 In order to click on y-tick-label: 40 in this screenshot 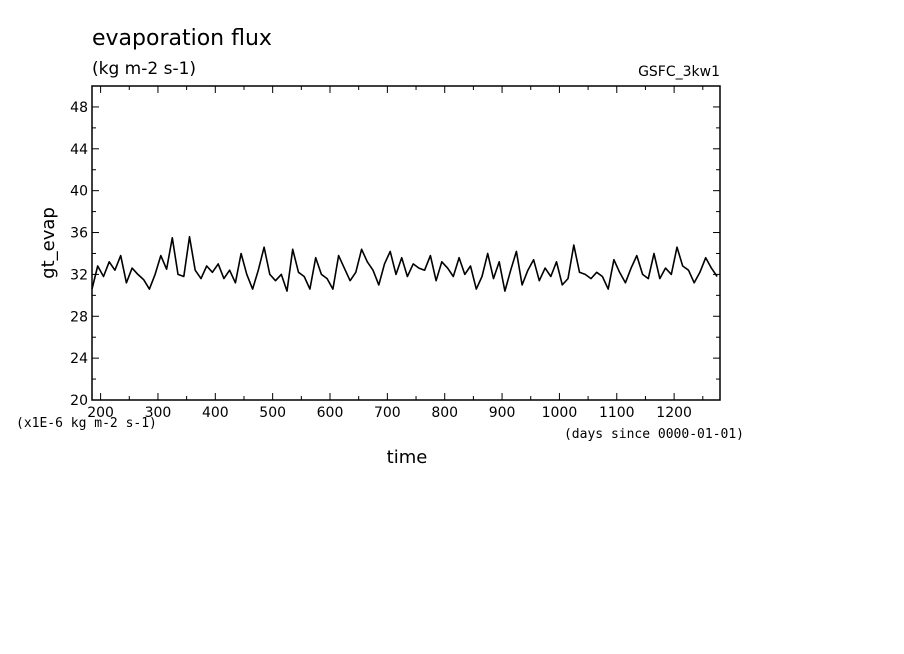, I will do `click(79, 192)`.